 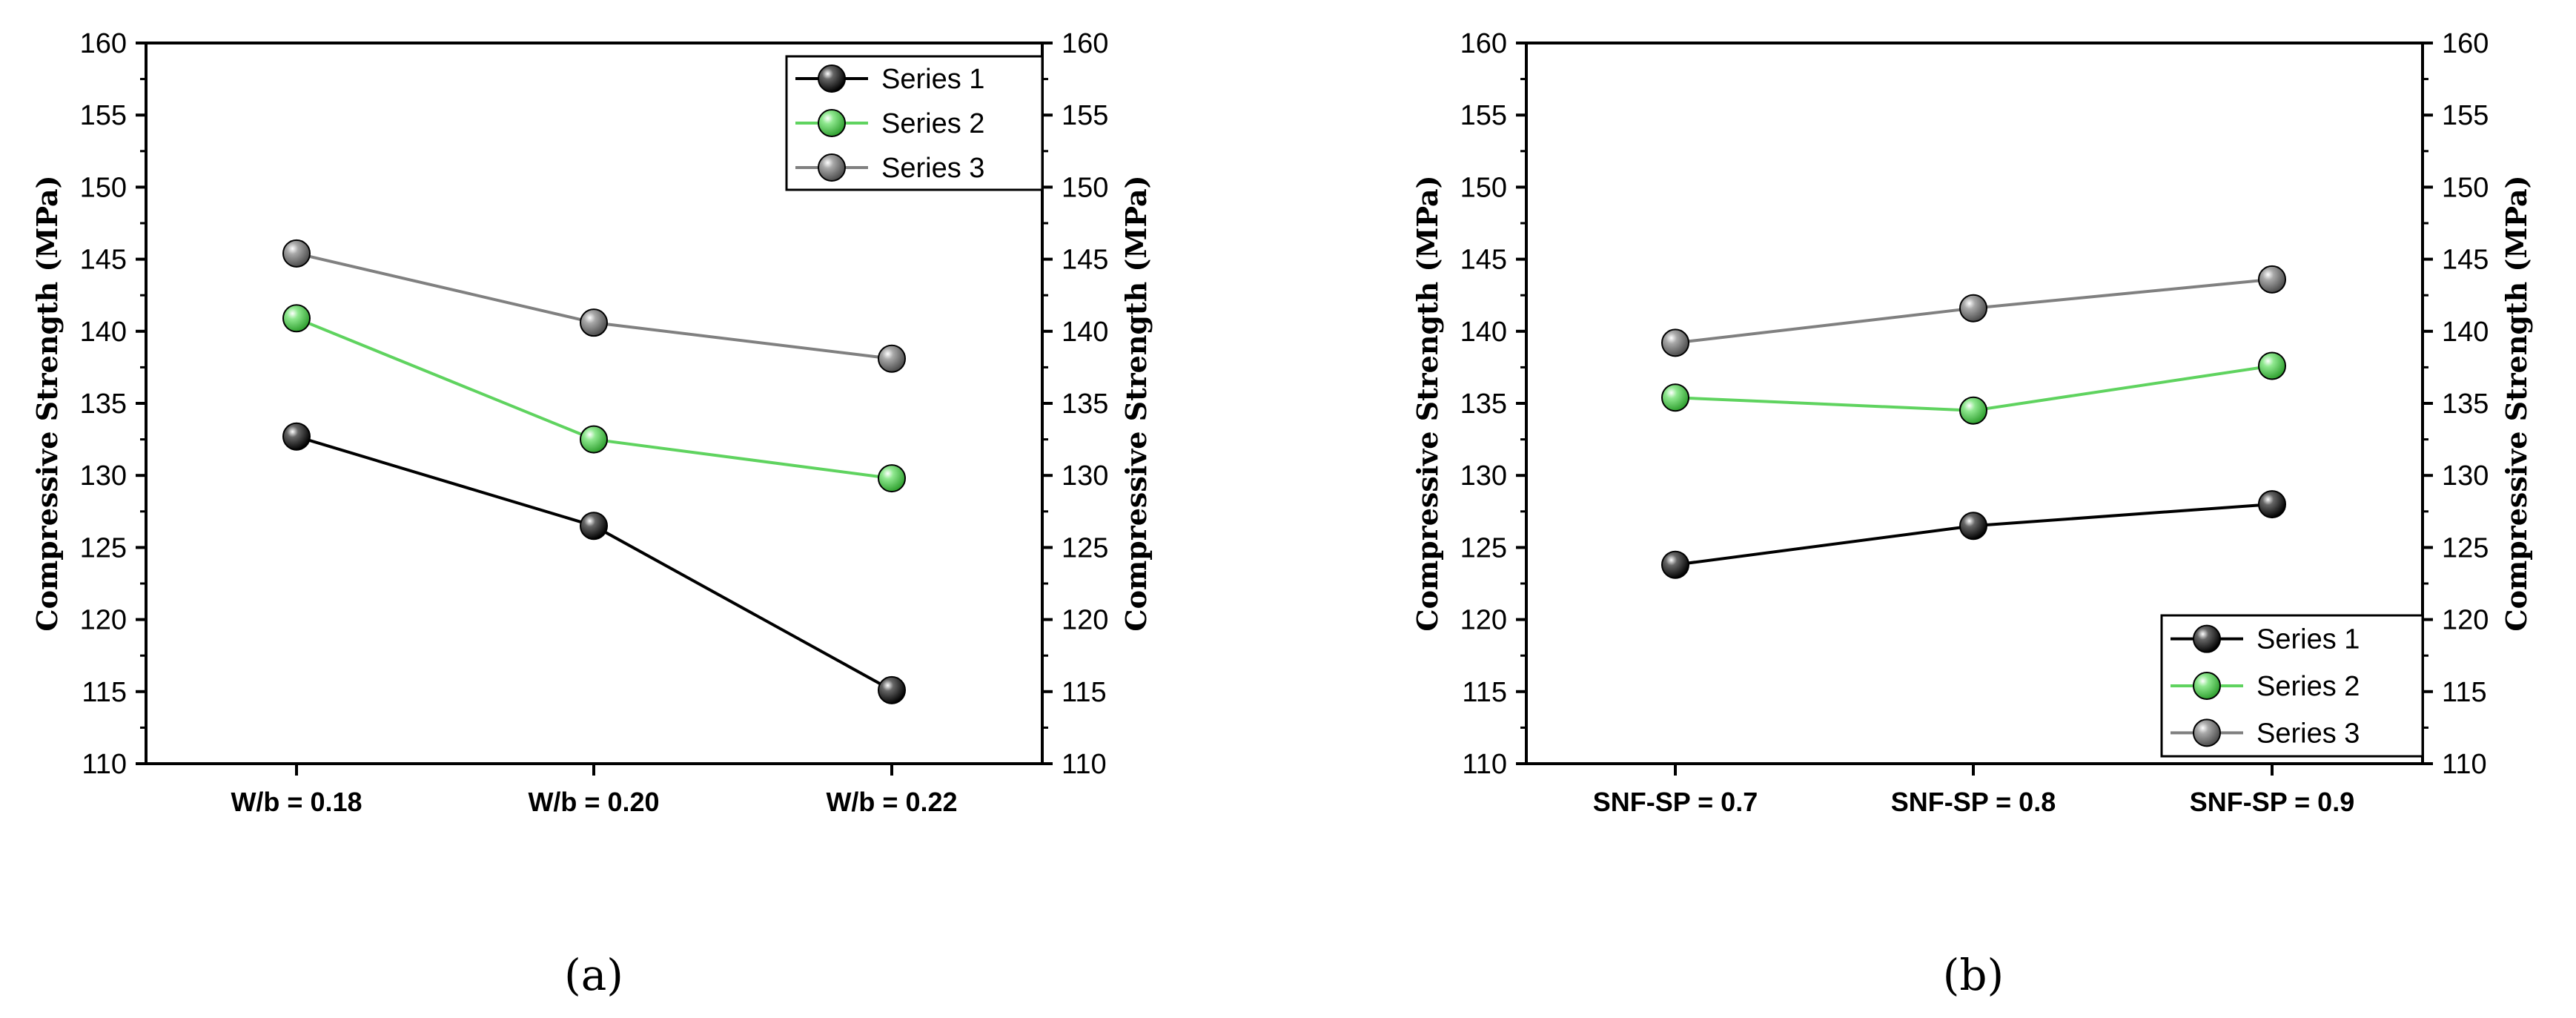 I want to click on panel-label: (a), so click(x=593, y=975).